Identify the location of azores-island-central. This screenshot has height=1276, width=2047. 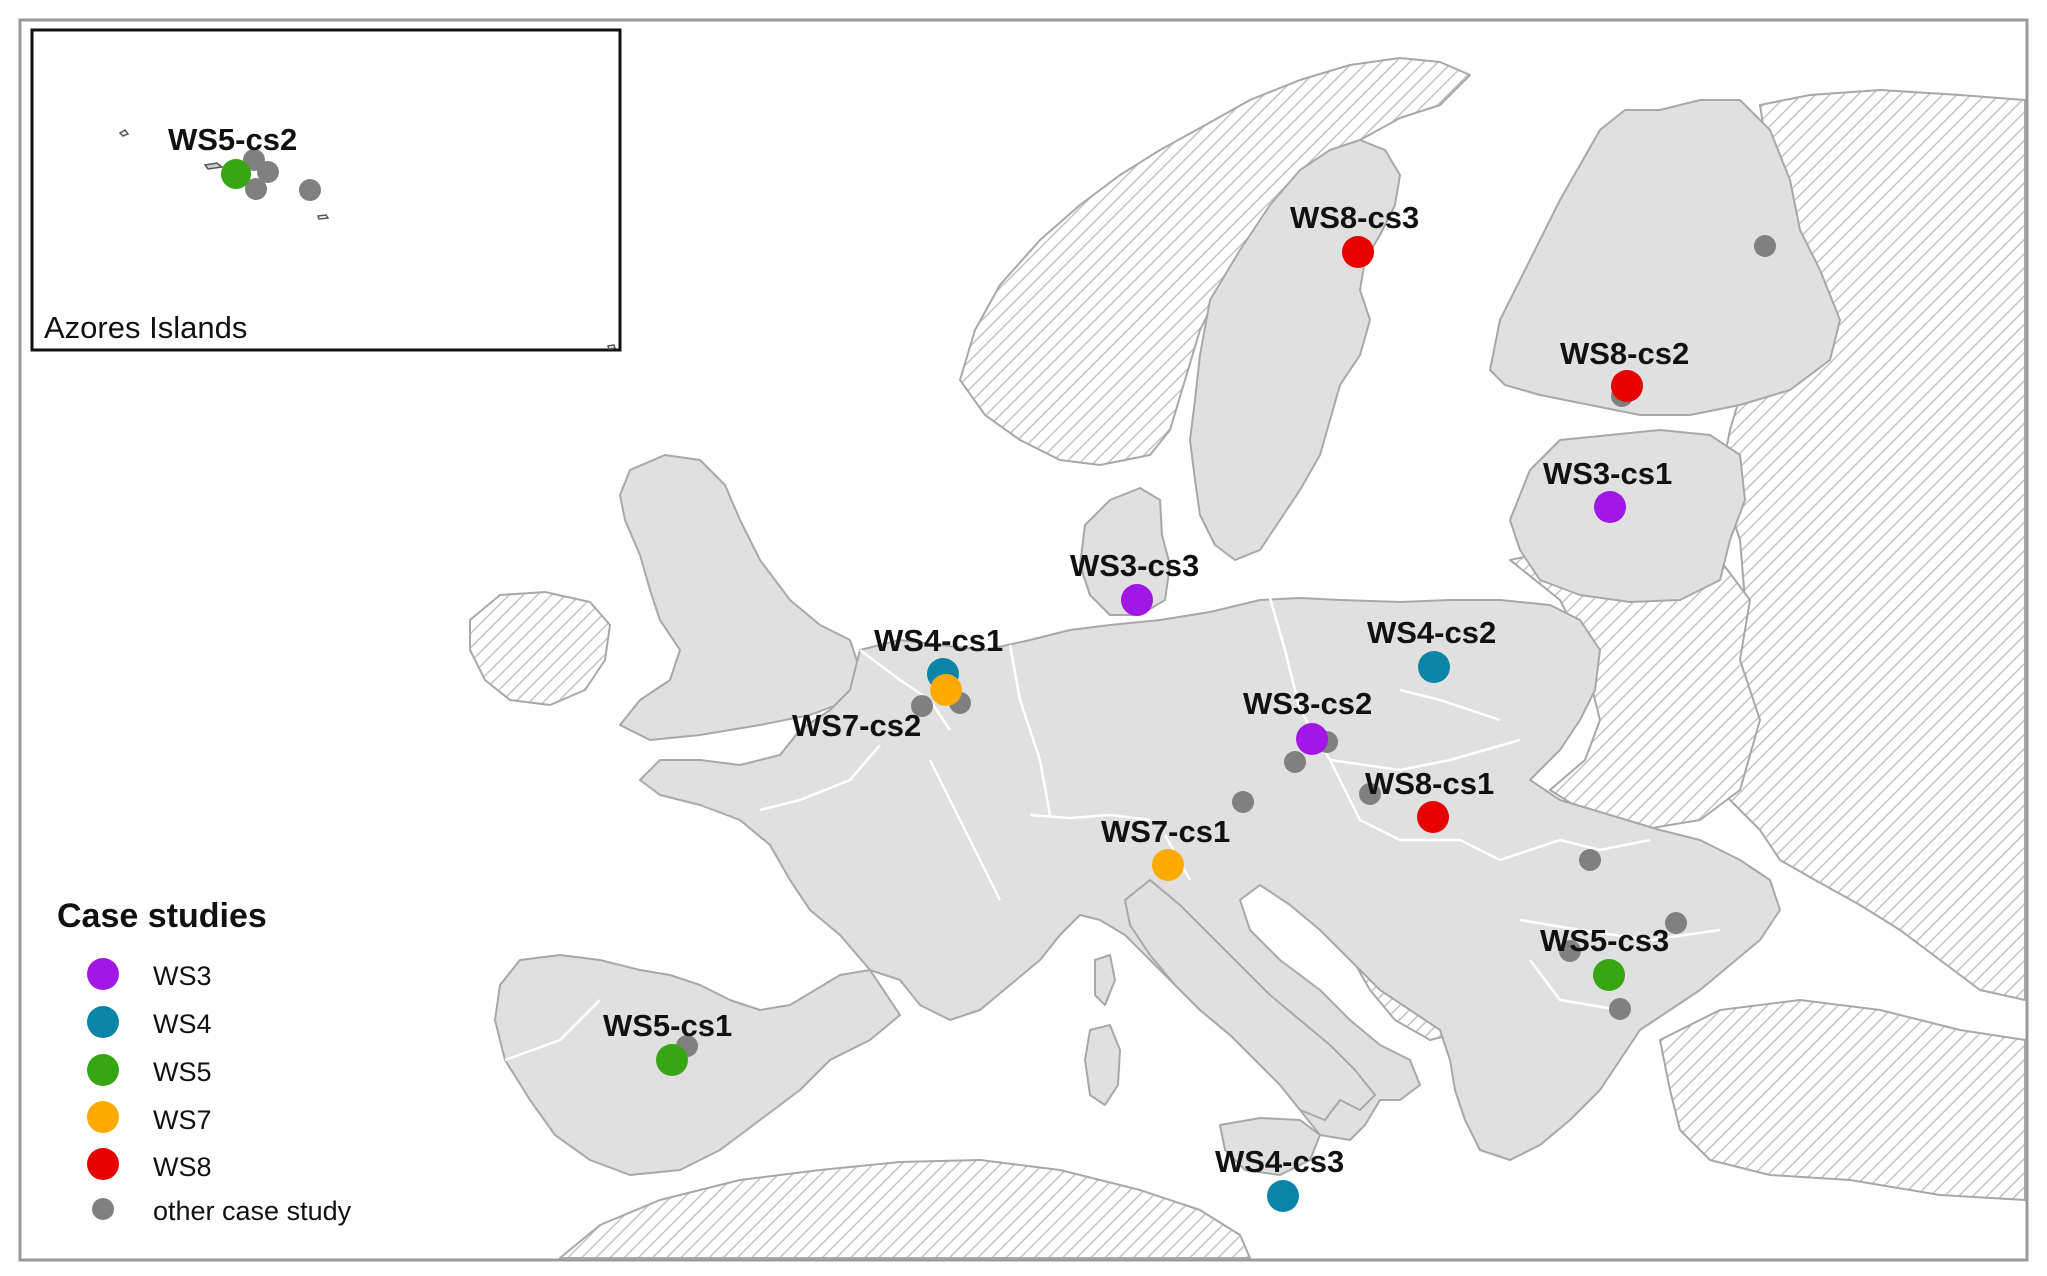
(213, 166).